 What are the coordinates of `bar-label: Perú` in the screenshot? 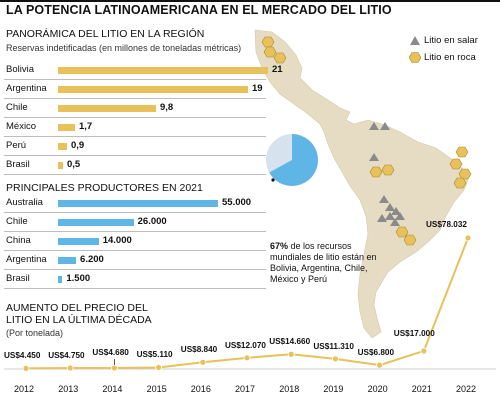 It's located at (16, 145).